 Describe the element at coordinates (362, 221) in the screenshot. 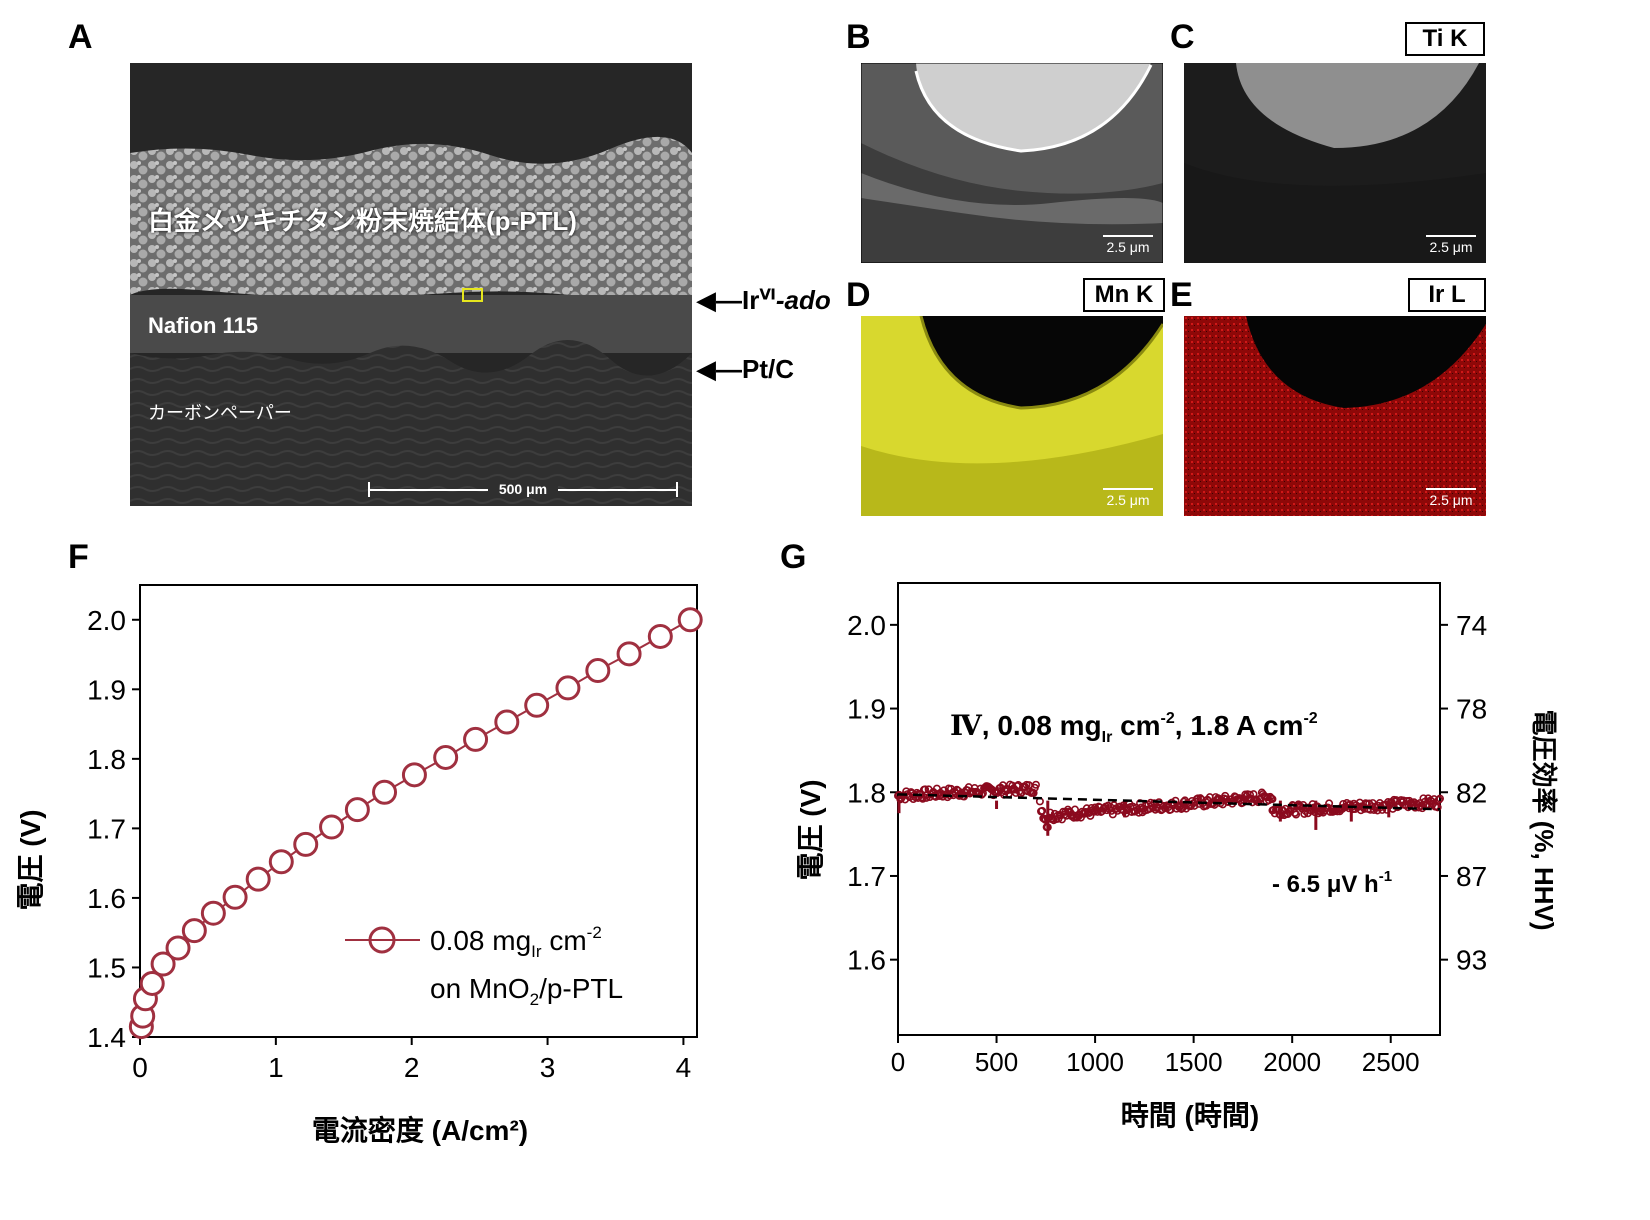

I see `ptl-label: 白金メッキチタン粉末焼結体(p-PTL)` at that location.